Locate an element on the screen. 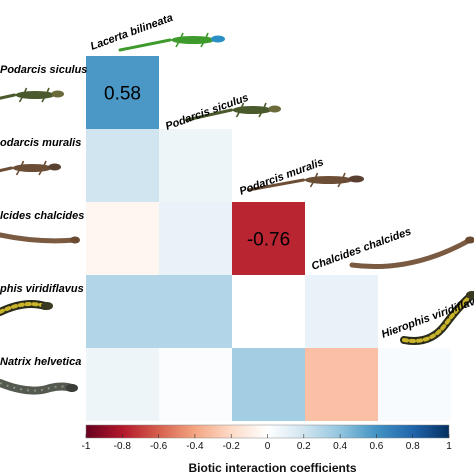 This screenshot has width=474, height=474. heatmap-cell-r2-c1 is located at coordinates (195, 238).